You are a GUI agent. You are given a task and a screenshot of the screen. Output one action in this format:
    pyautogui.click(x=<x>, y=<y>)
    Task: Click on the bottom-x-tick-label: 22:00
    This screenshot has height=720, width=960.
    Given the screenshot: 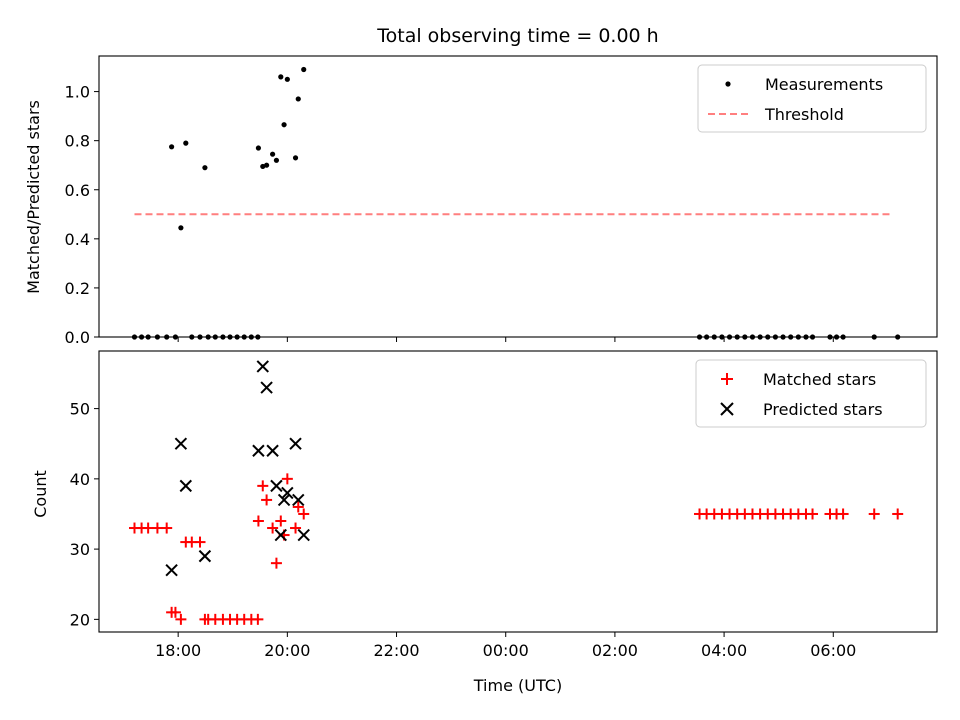 What is the action you would take?
    pyautogui.click(x=396, y=650)
    